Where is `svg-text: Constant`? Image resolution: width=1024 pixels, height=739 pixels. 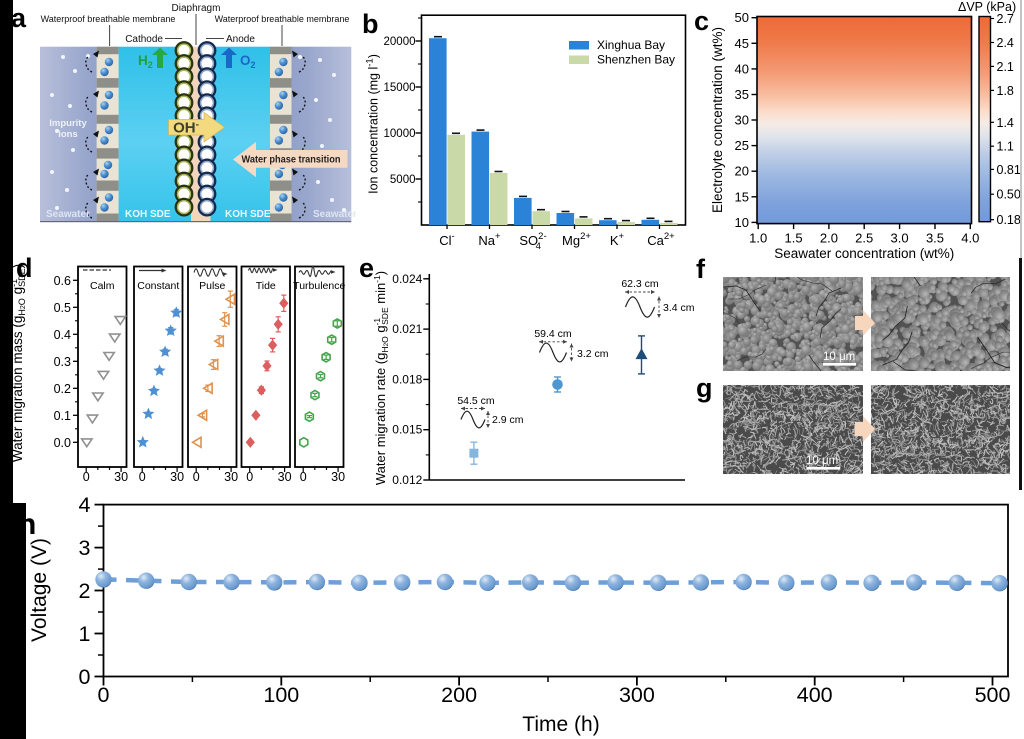
svg-text: Constant is located at coordinates (158, 286).